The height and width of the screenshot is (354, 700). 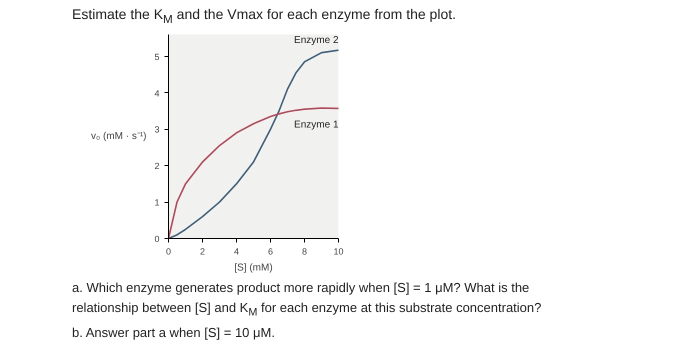 I want to click on y-tick-label: 1, so click(x=157, y=203).